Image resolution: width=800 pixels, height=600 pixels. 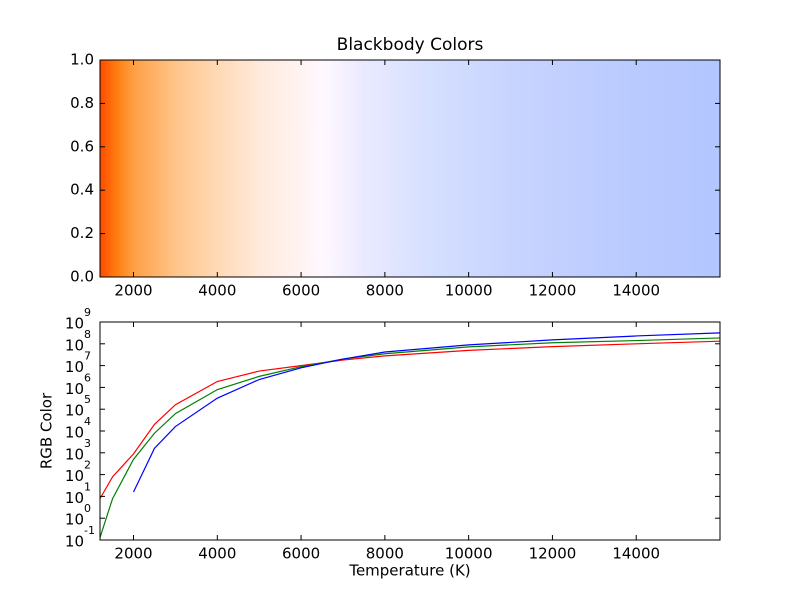 What do you see at coordinates (87, 356) in the screenshot?
I see `y-tick-exponent: 7` at bounding box center [87, 356].